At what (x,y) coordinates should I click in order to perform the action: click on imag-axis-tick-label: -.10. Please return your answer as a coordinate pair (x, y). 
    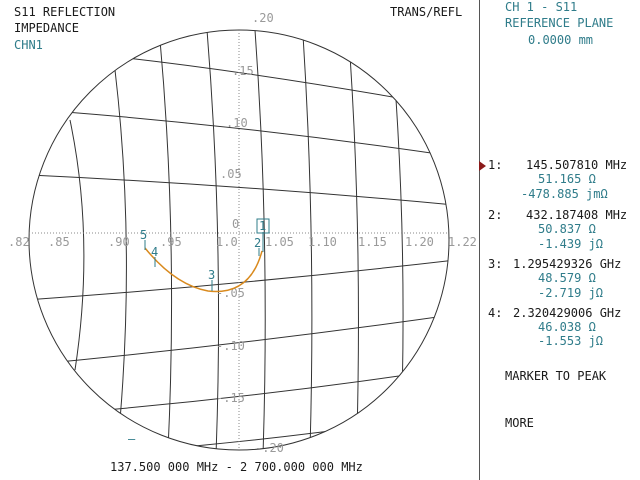
    Looking at the image, I should click on (230, 346).